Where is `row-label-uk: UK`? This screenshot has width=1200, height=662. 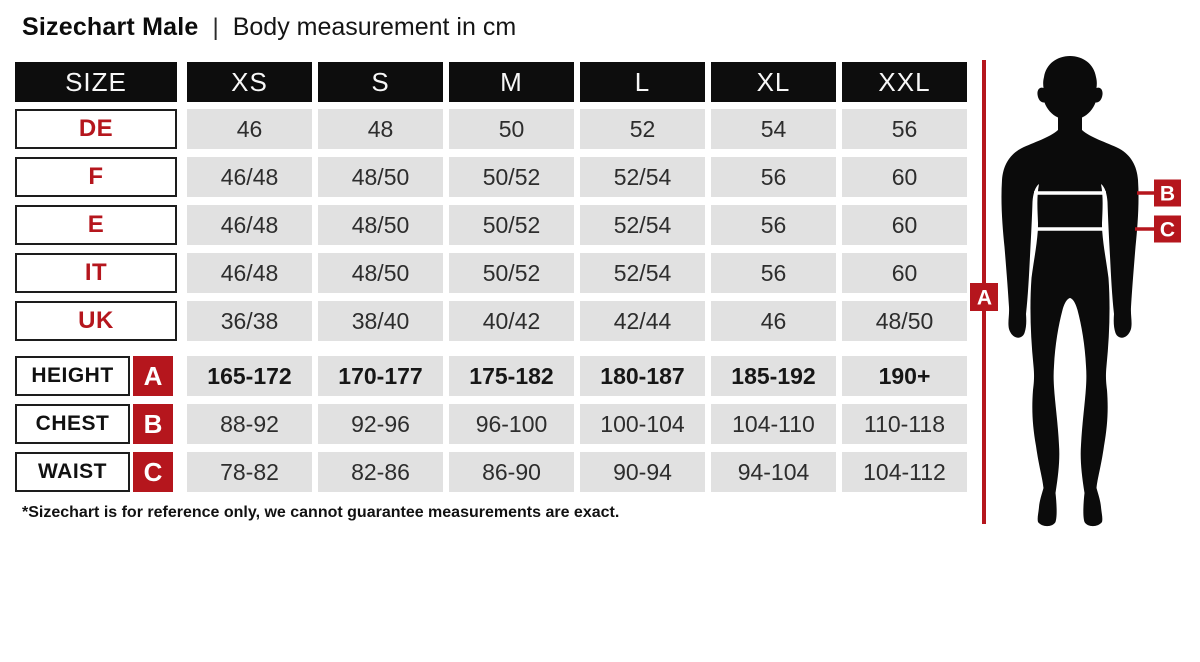 row-label-uk: UK is located at coordinates (96, 321).